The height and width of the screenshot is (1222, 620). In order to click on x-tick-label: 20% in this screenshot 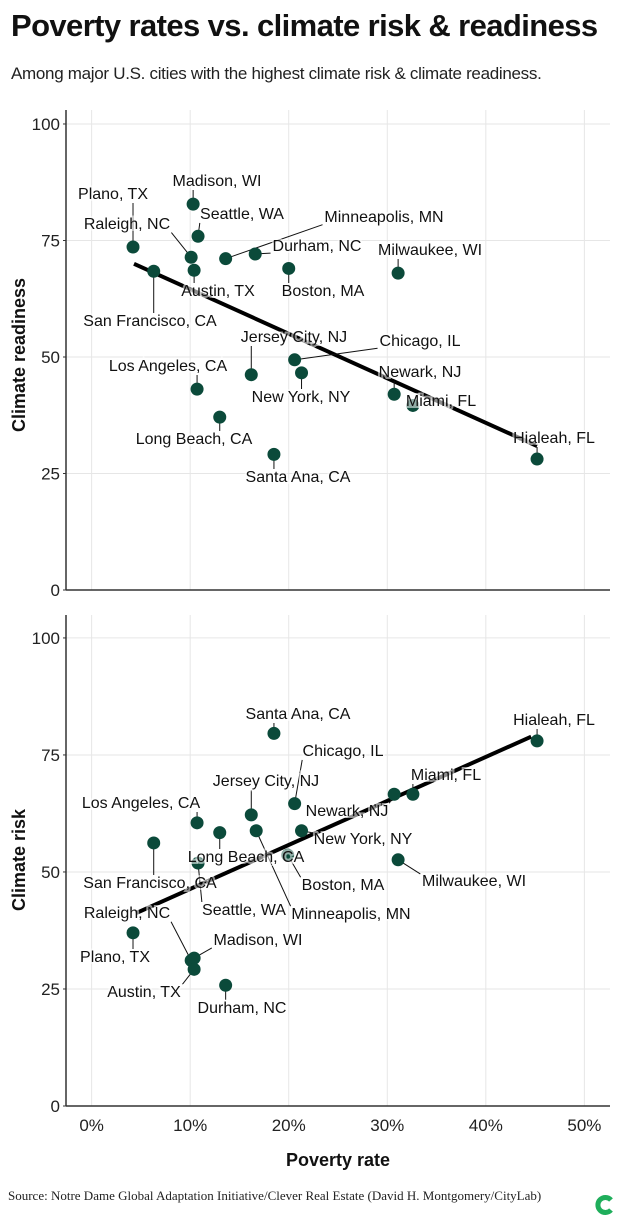, I will do `click(289, 1125)`.